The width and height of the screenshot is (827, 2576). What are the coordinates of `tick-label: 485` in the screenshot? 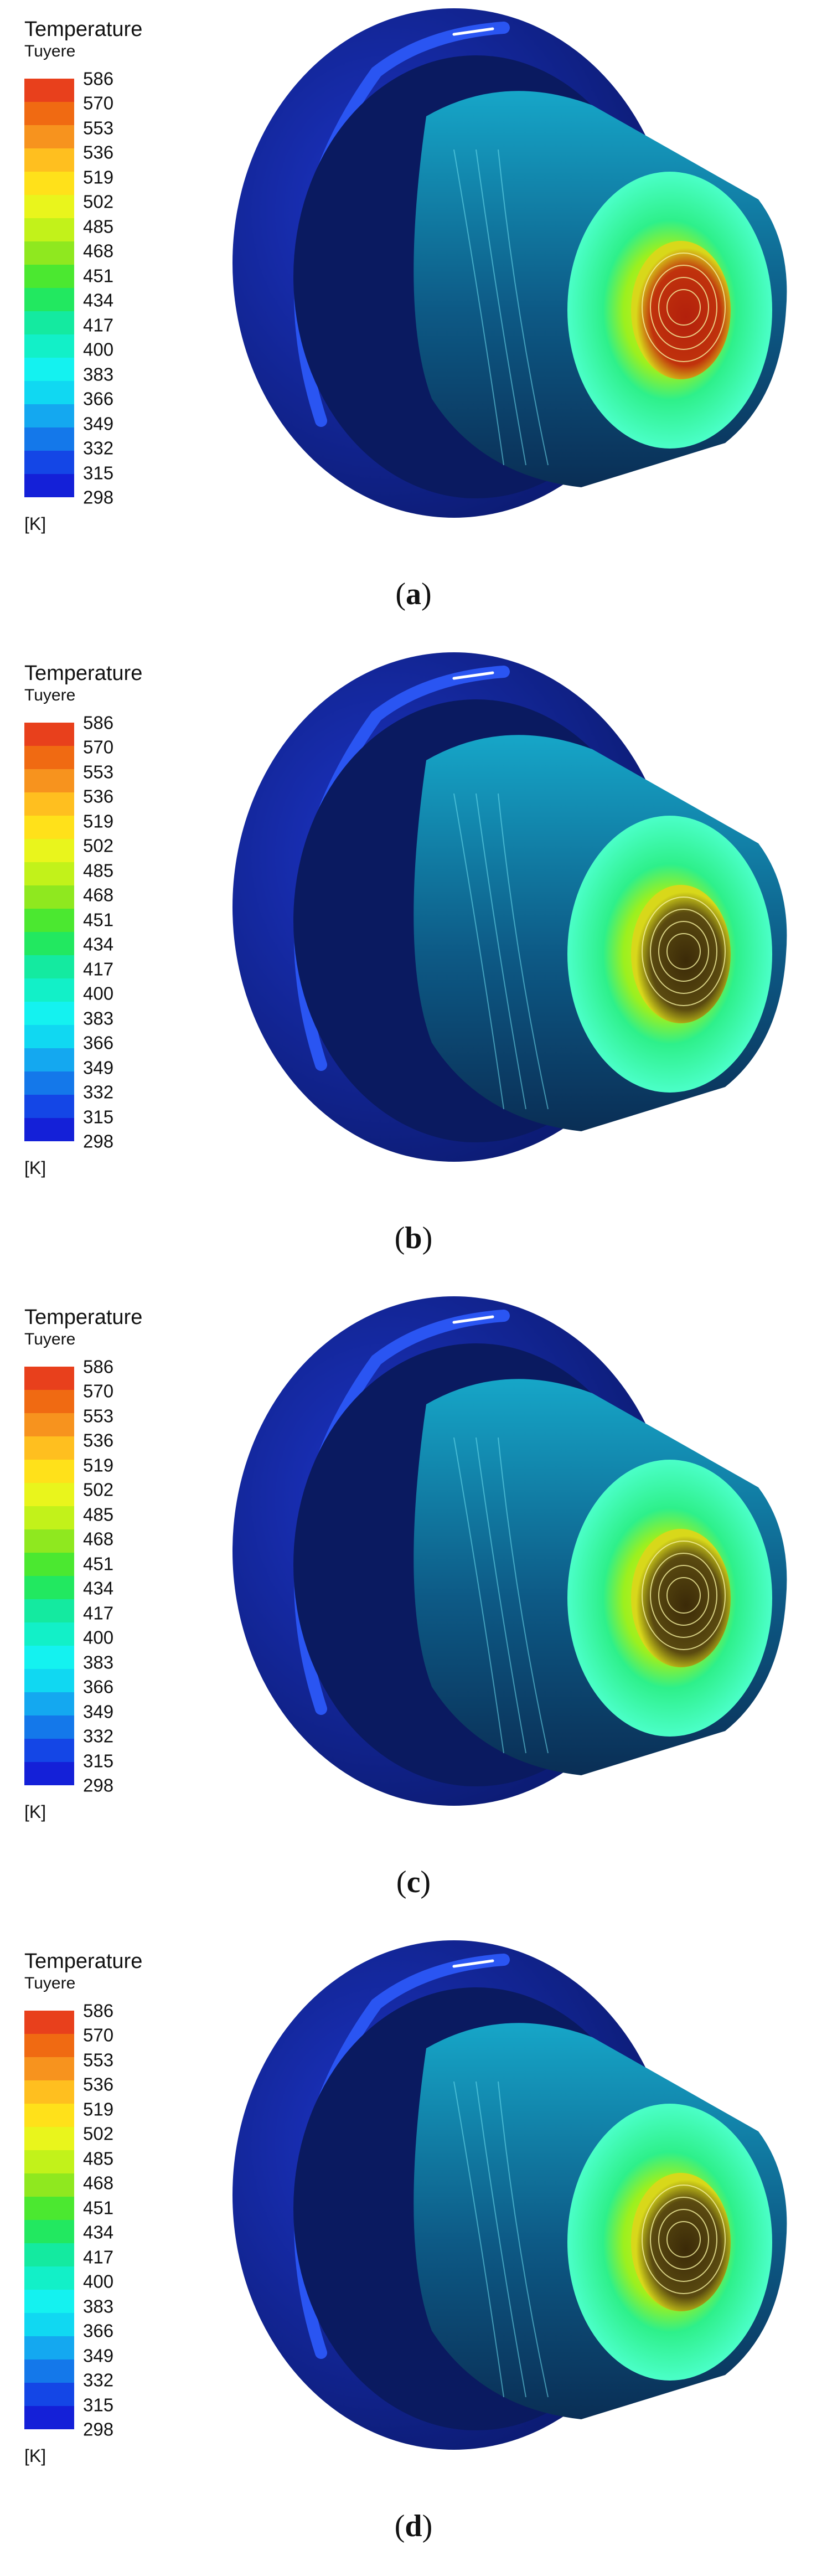 It's located at (98, 870).